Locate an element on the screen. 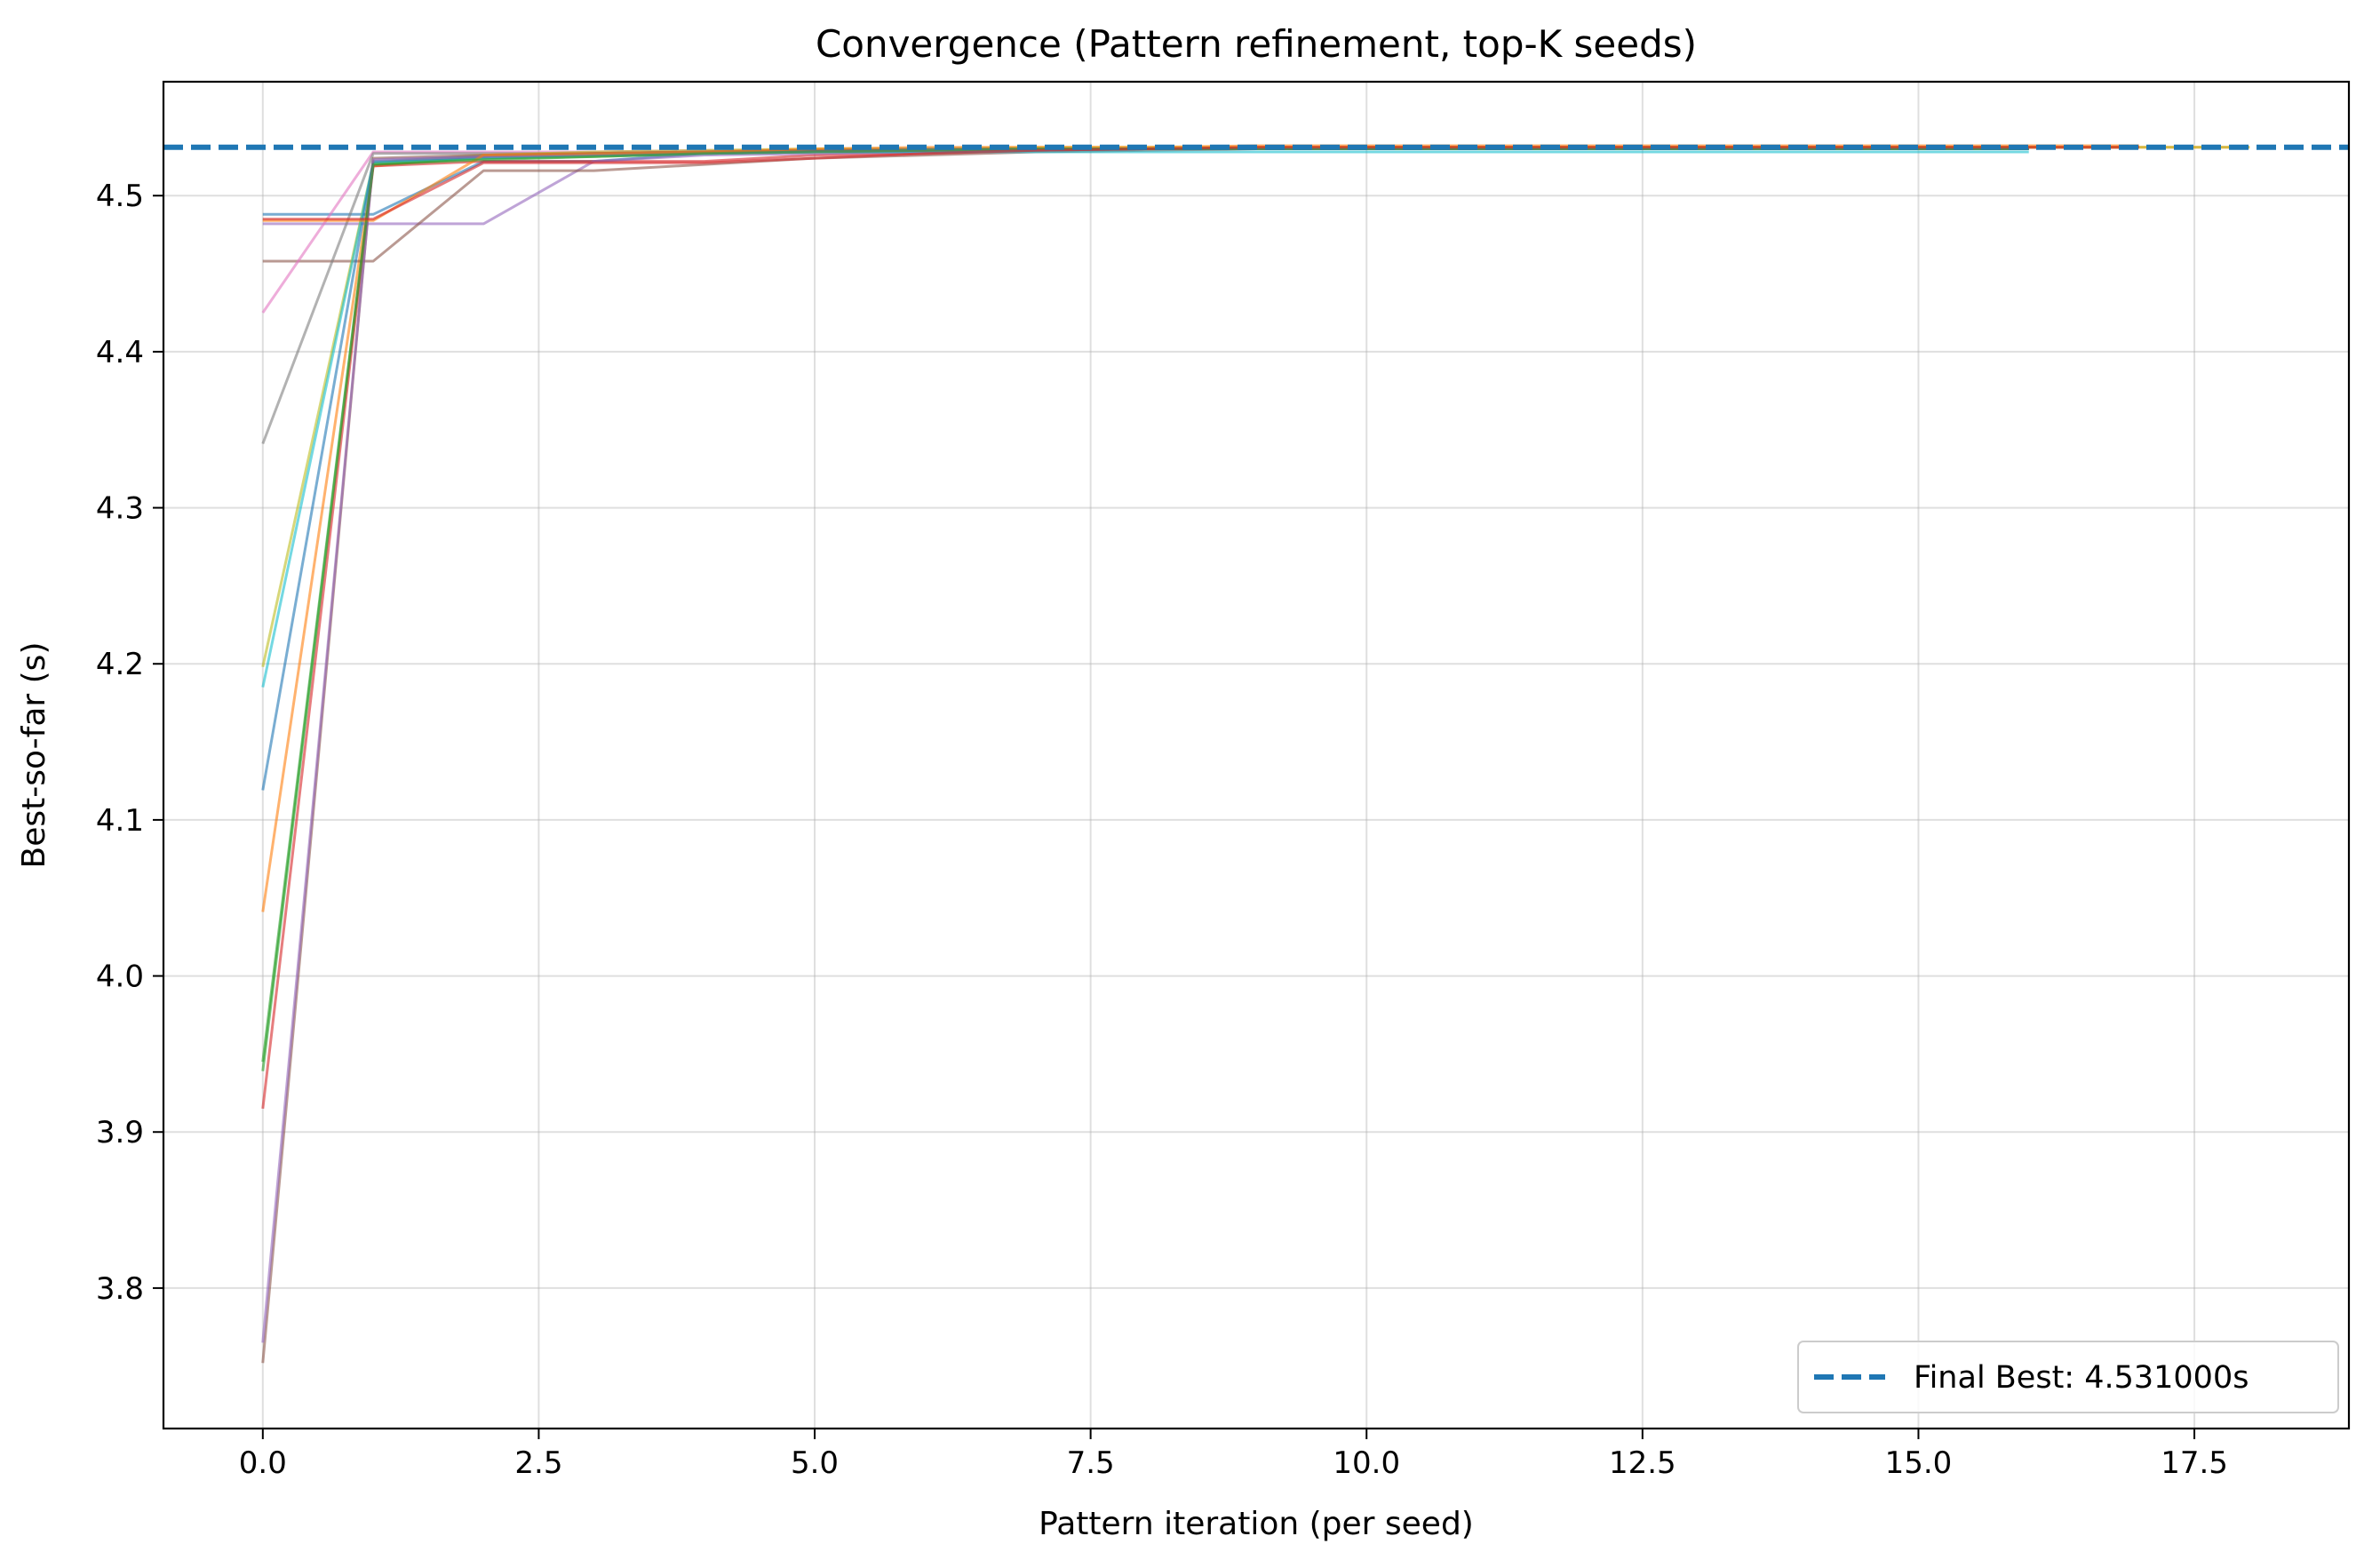 This screenshot has height=1568, width=2372. y-tick-label: 4.1 is located at coordinates (120, 821).